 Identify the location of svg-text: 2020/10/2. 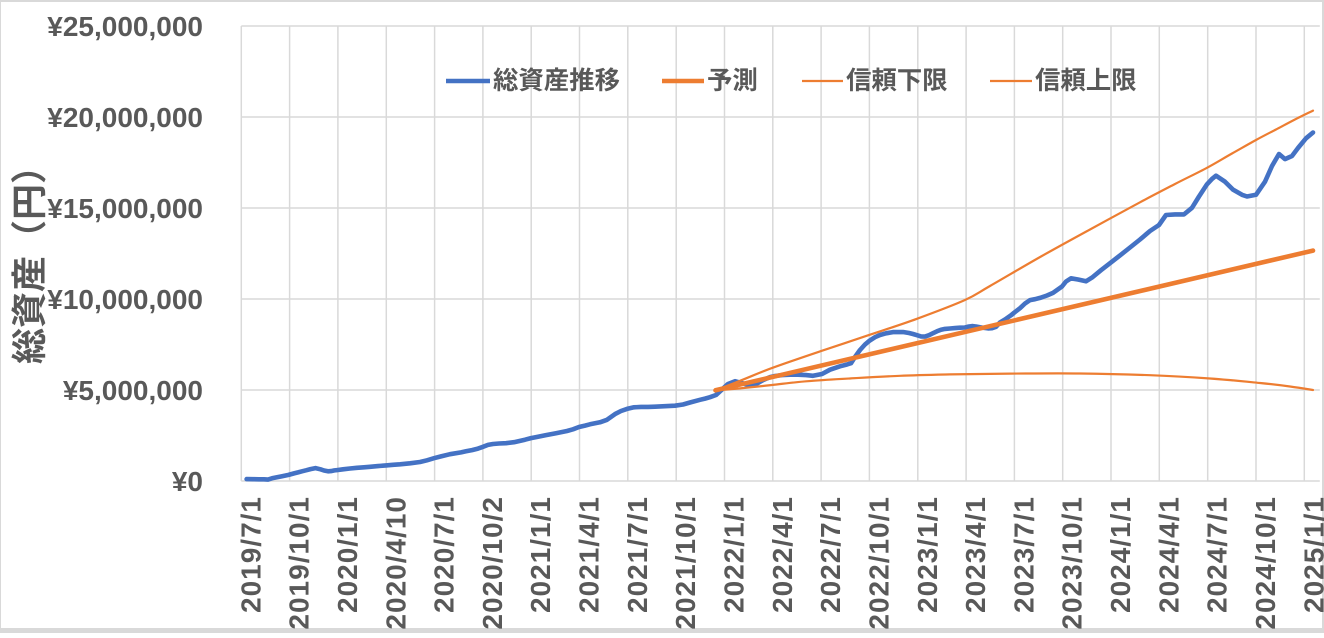
(492, 563).